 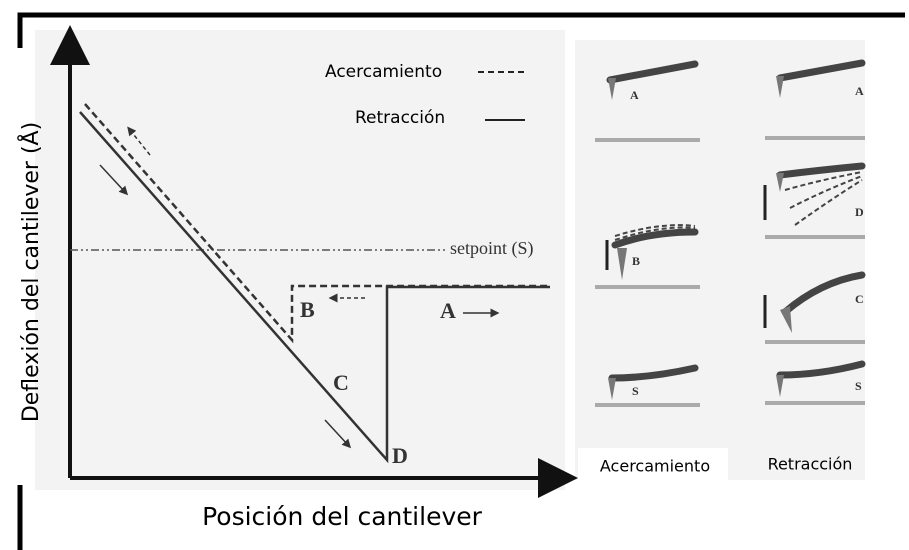 I want to click on x-label-box, so click(x=342, y=519).